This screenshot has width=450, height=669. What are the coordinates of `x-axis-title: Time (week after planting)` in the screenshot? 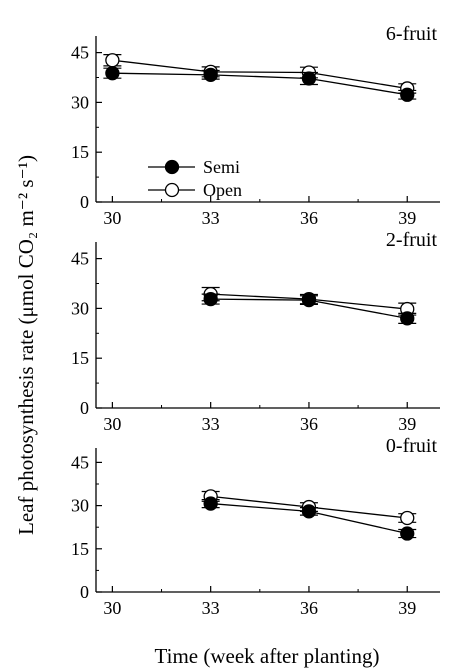 It's located at (267, 656).